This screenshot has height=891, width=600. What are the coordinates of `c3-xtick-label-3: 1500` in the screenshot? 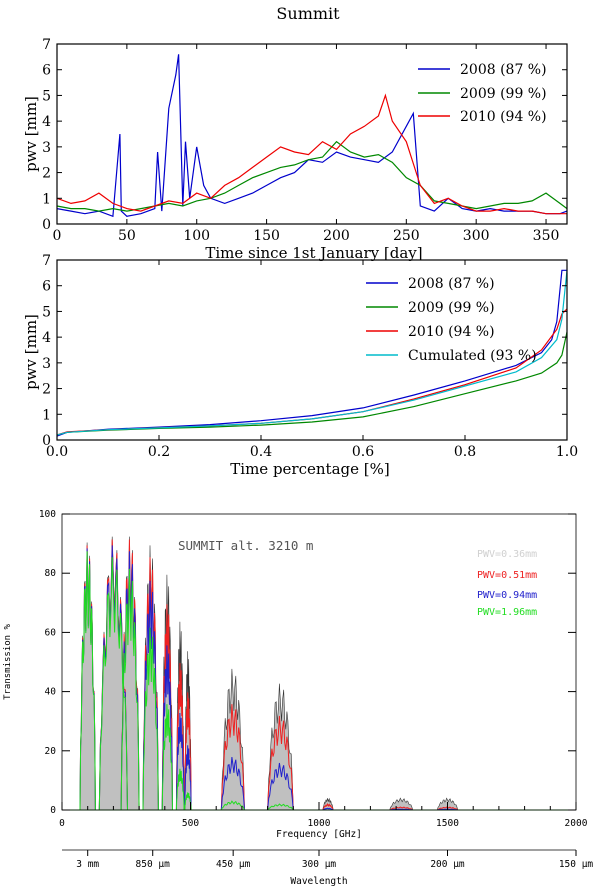 It's located at (447, 823).